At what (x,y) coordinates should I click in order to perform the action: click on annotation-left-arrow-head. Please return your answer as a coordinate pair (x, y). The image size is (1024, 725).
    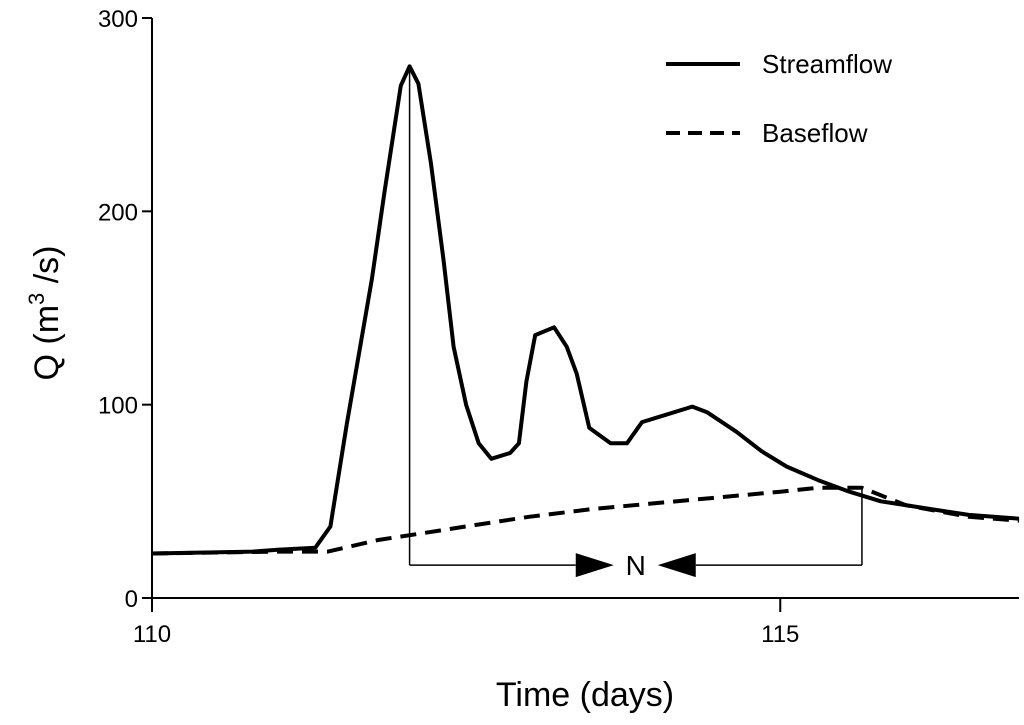
    Looking at the image, I should click on (676, 565).